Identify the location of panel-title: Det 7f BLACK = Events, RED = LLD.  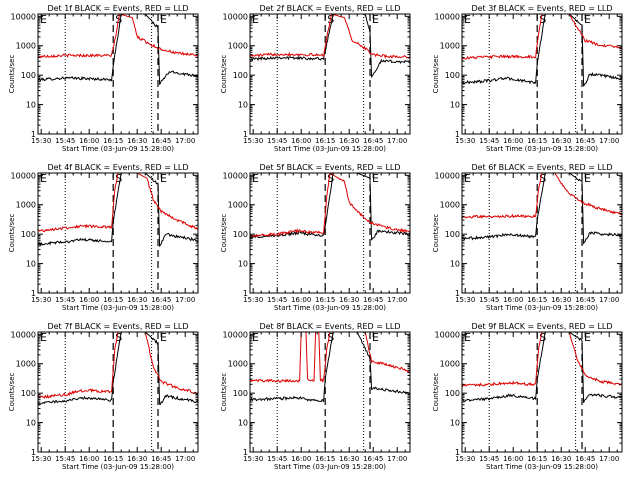
(117, 326).